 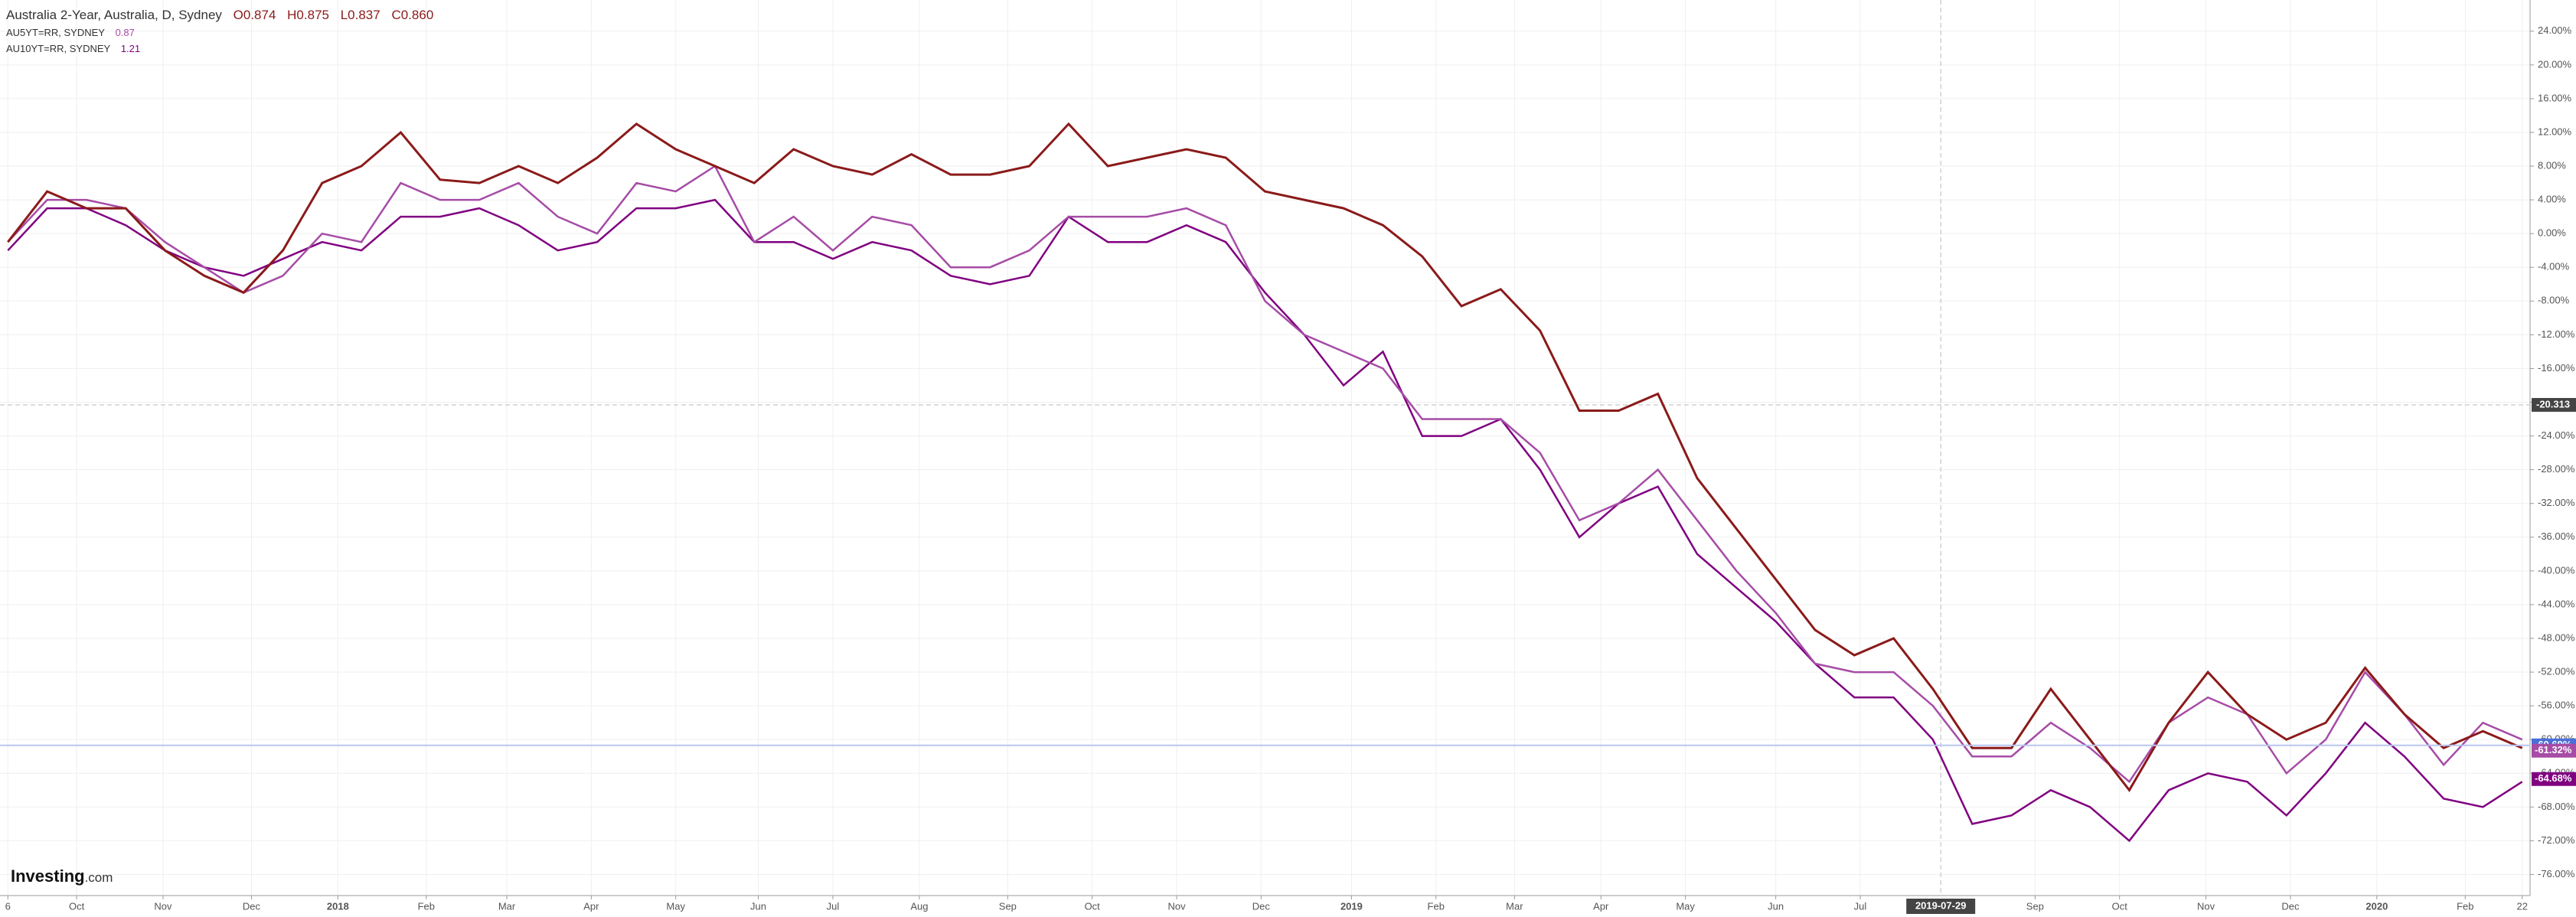 I want to click on ohlc: H0.875, so click(x=308, y=15).